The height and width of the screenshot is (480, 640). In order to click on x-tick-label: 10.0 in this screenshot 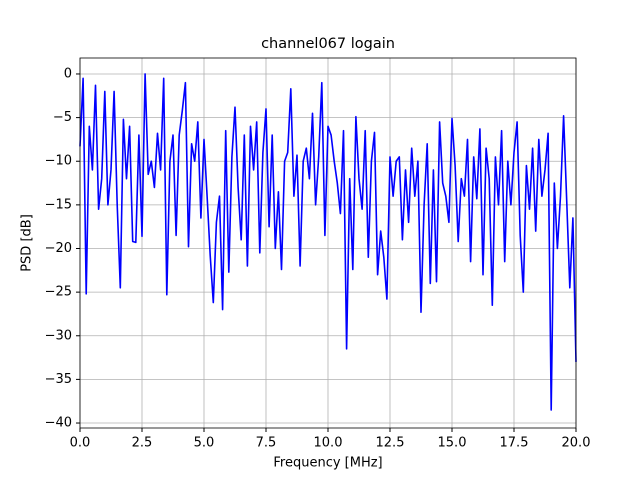, I will do `click(328, 443)`.